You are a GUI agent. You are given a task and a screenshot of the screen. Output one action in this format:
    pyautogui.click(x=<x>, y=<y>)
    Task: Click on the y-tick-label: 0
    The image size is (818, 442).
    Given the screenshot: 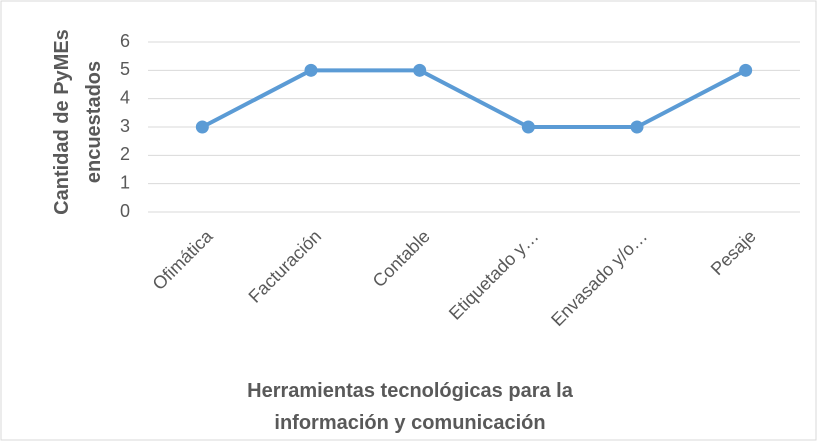 What is the action you would take?
    pyautogui.click(x=125, y=211)
    